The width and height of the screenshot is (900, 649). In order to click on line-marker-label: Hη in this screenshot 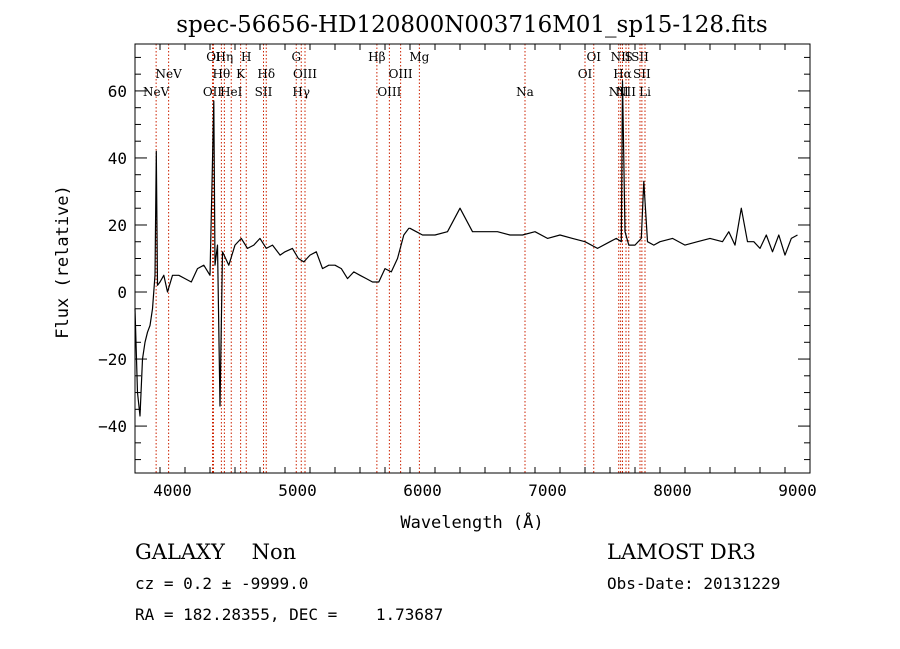, I will do `click(225, 57)`.